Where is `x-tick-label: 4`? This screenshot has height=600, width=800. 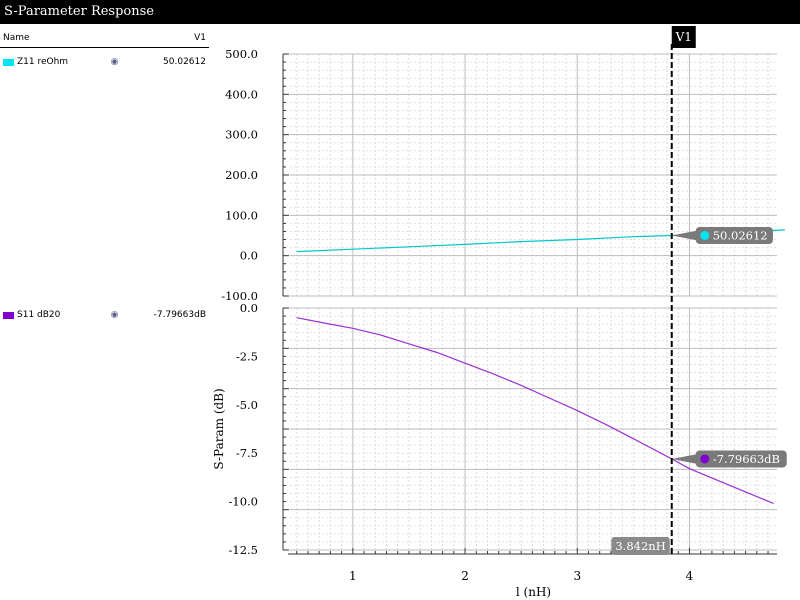
x-tick-label: 4 is located at coordinates (690, 576).